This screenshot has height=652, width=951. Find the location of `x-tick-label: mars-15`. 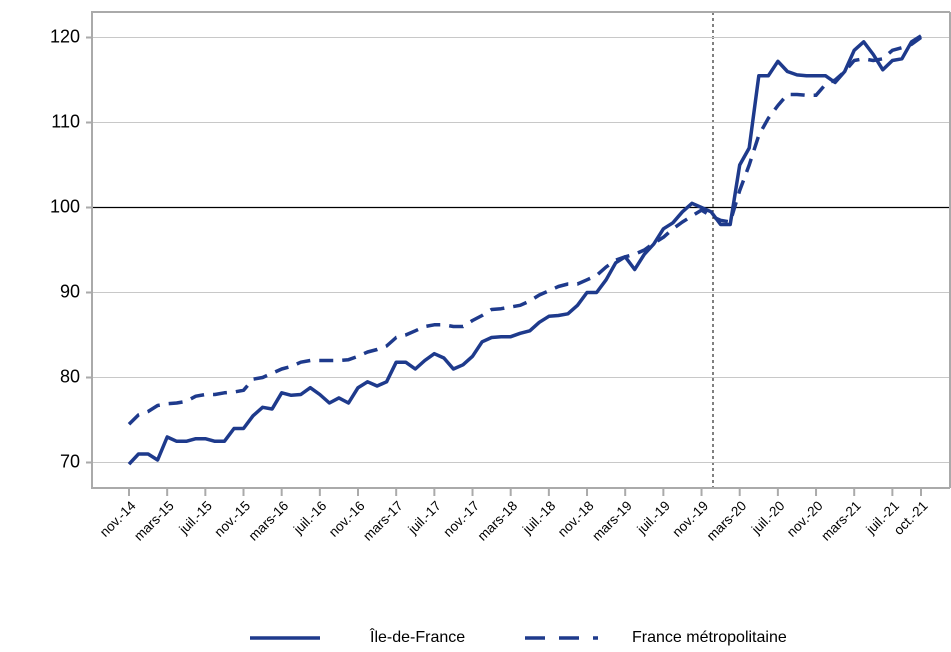

x-tick-label: mars-15 is located at coordinates (154, 521).